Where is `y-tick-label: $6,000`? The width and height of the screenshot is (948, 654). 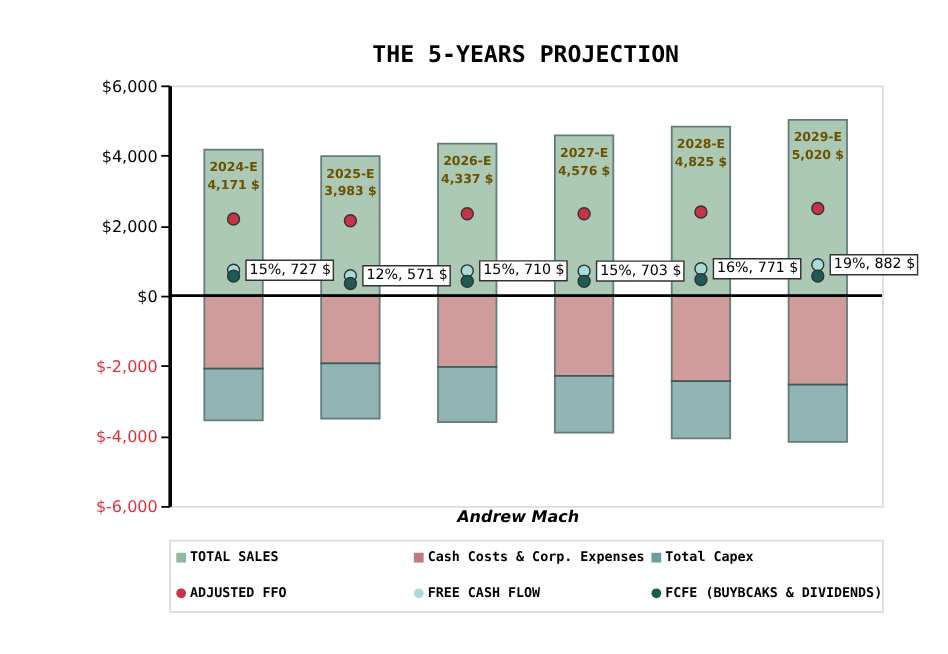 y-tick-label: $6,000 is located at coordinates (129, 86).